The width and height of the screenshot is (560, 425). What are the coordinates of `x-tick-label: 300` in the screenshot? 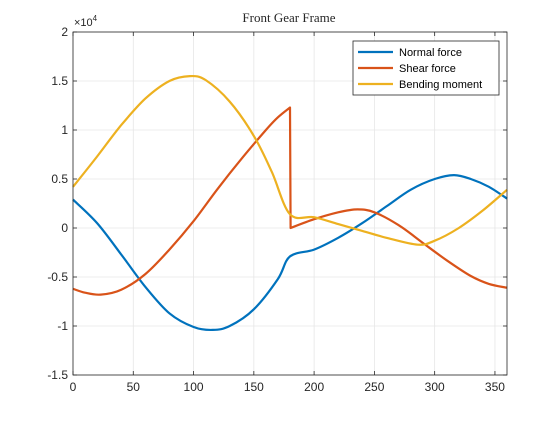 It's located at (435, 387).